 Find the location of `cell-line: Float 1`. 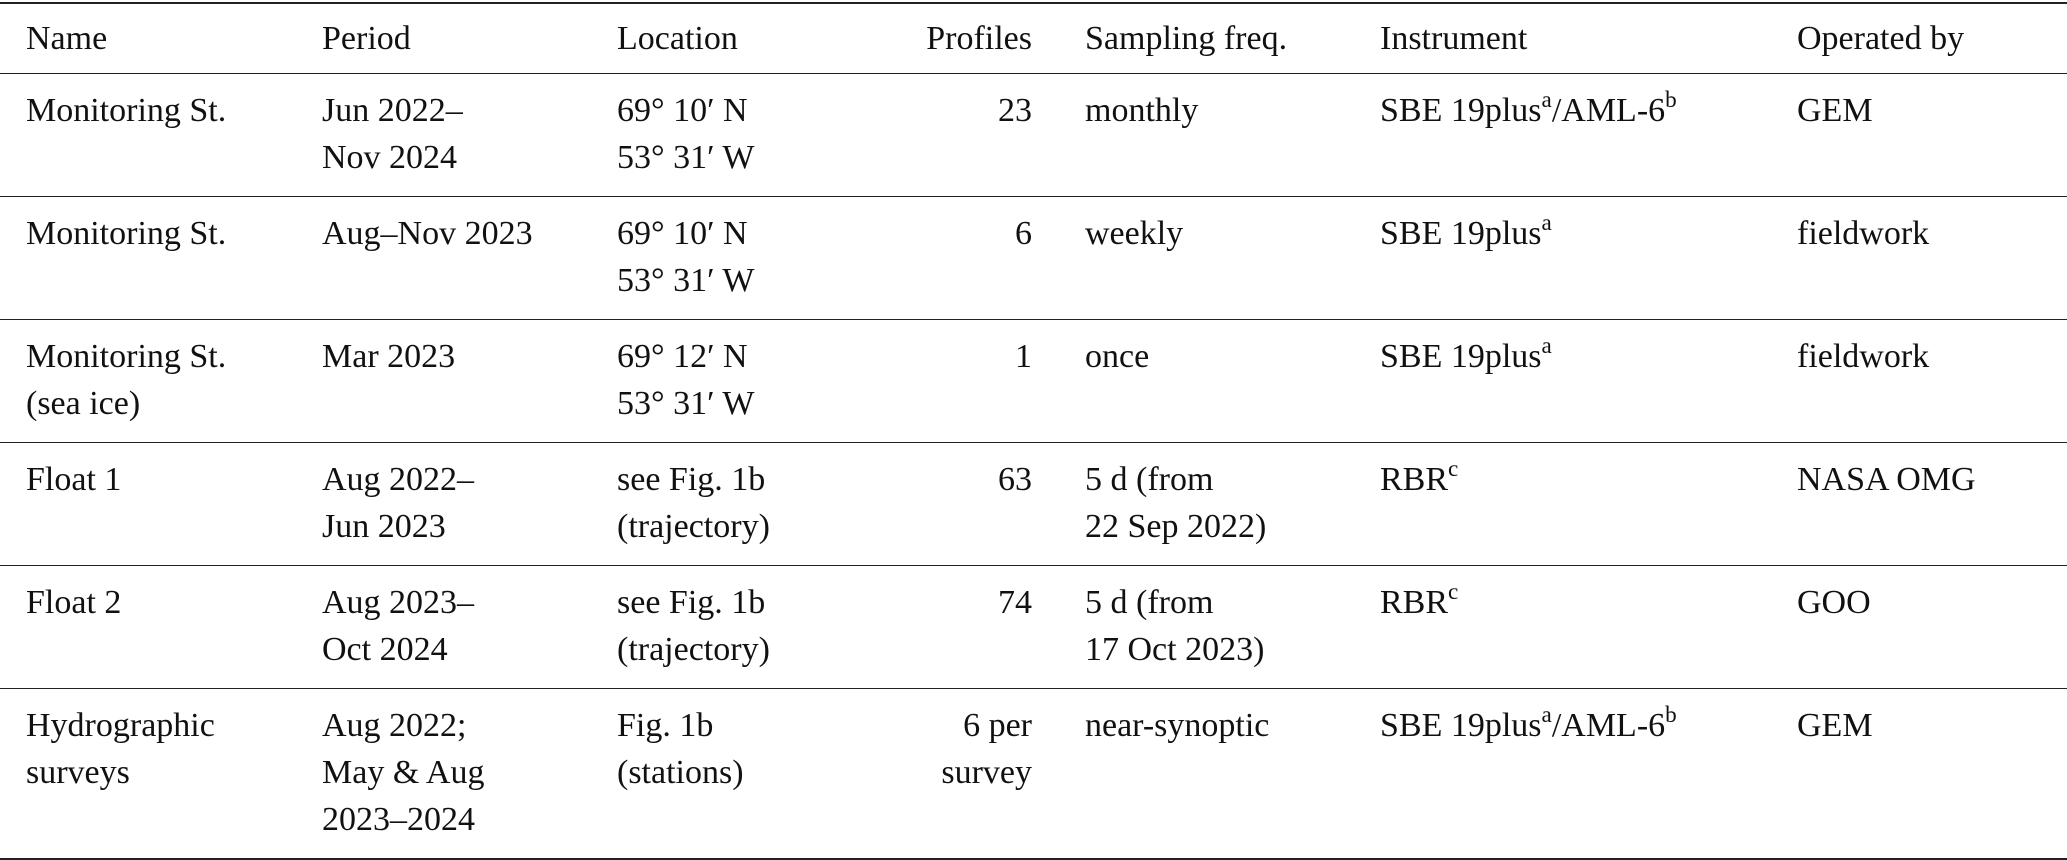

cell-line: Float 1 is located at coordinates (74, 479).